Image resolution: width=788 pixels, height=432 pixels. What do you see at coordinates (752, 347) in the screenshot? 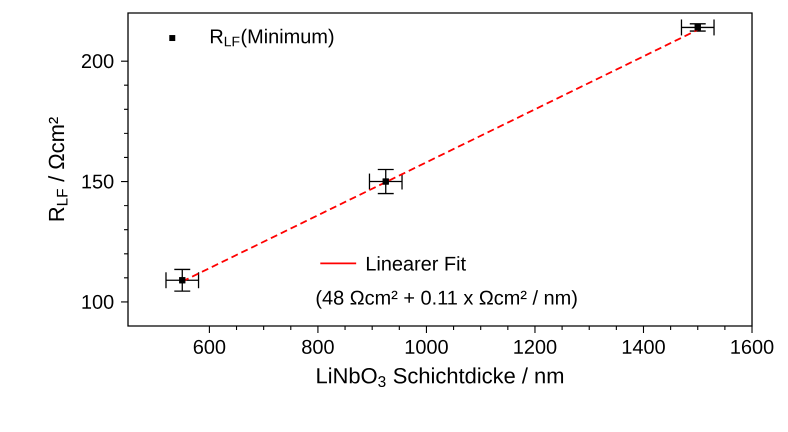
I see `x-tick-label: 1600` at bounding box center [752, 347].